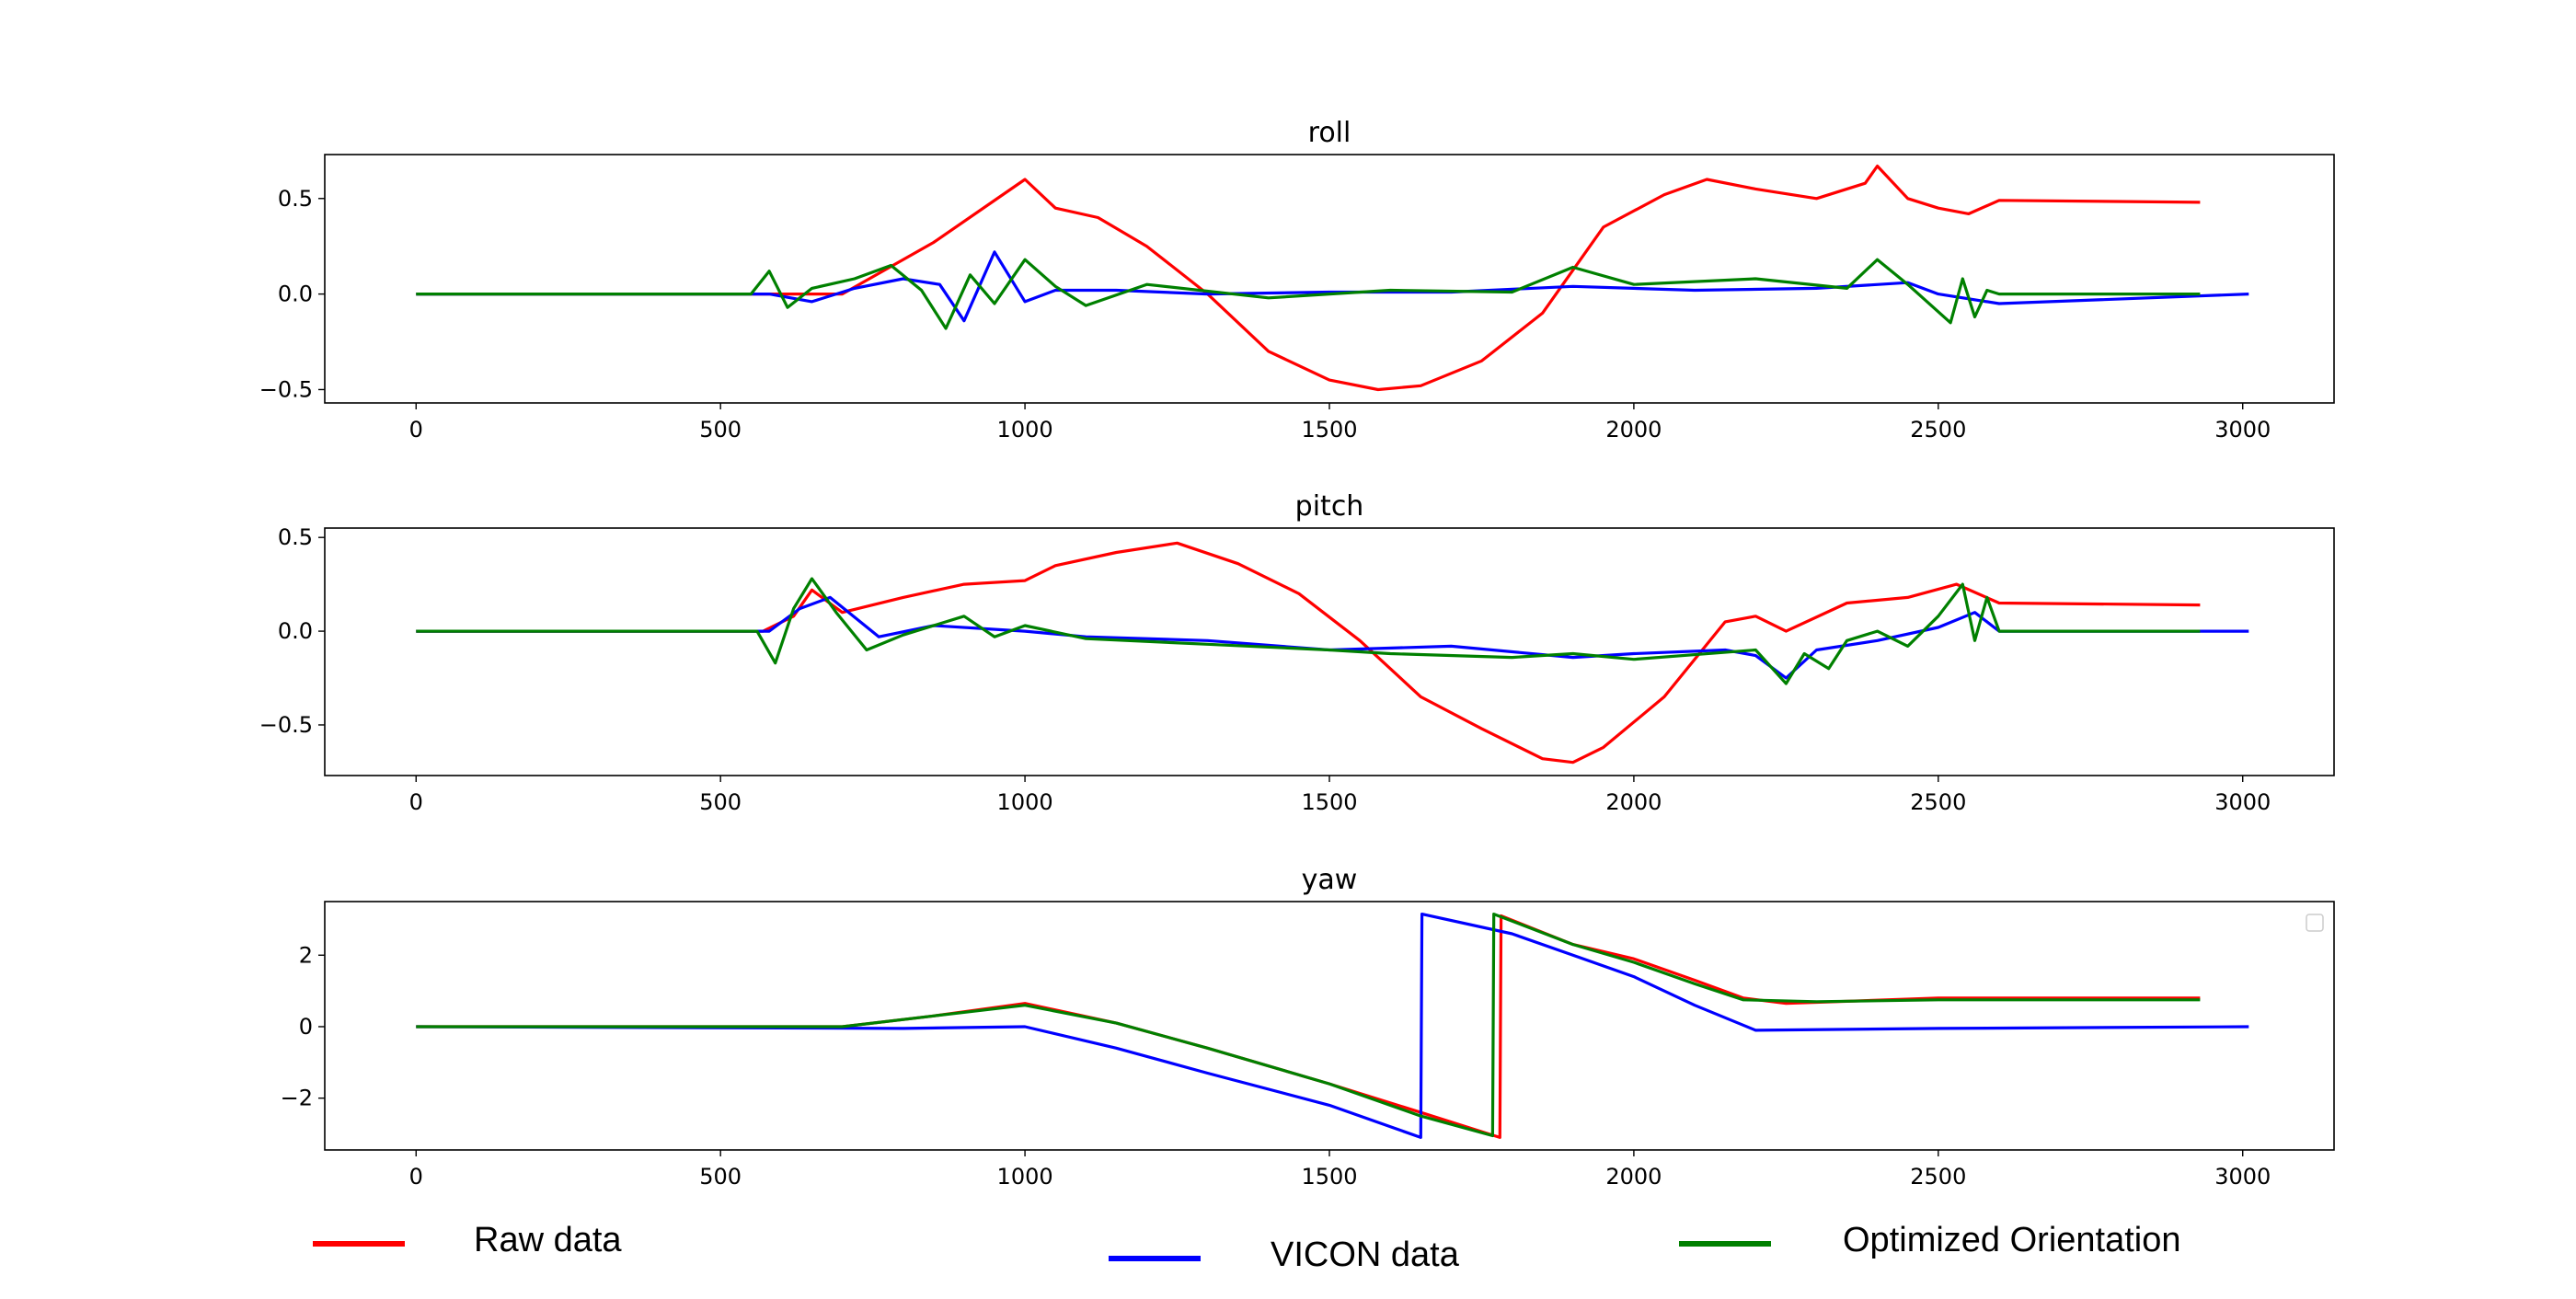  I want to click on legend-swatch-optimized-orientation, so click(1725, 1244).